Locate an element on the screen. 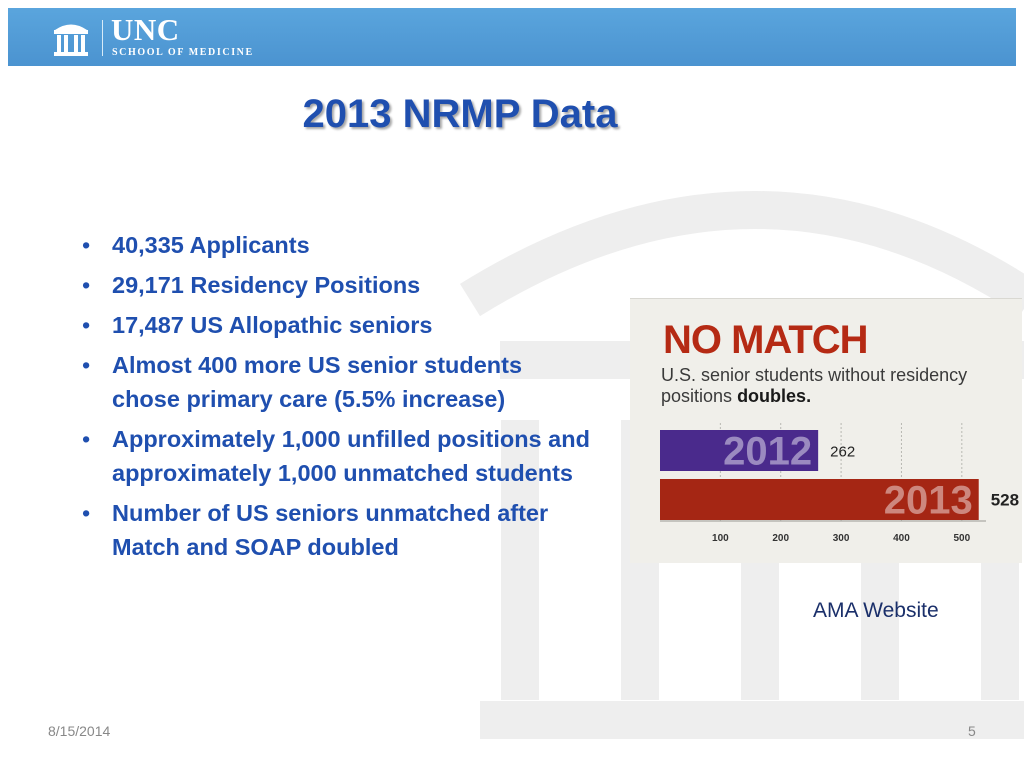 This screenshot has height=768, width=1024. bullet-text: 40,335 Applicants is located at coordinates (211, 245).